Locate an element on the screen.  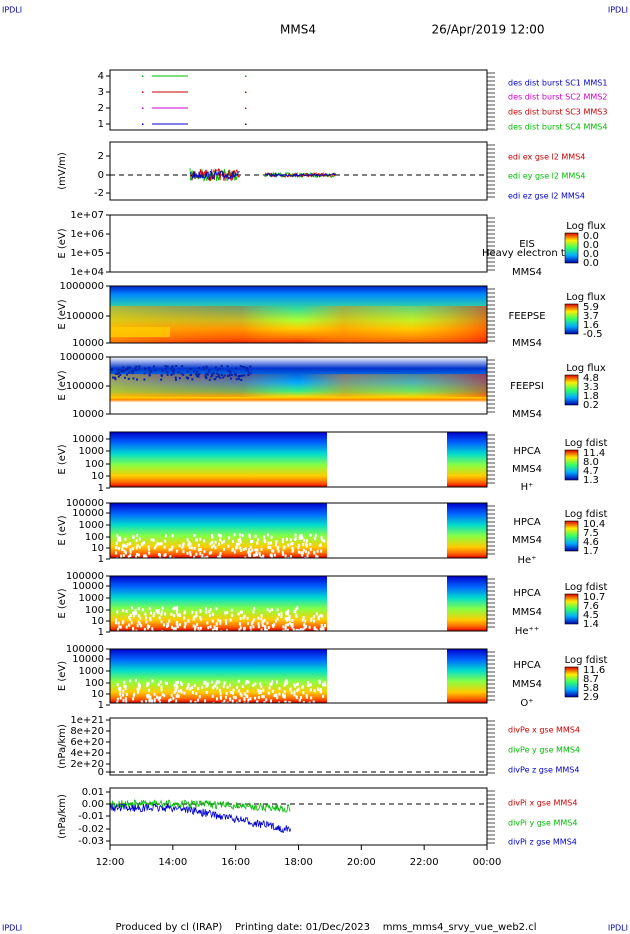
y-tick-label: 1e+07 is located at coordinates (87, 215).